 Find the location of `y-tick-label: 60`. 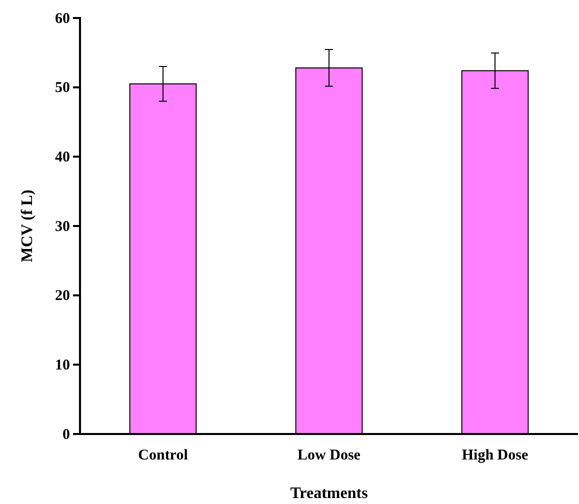

y-tick-label: 60 is located at coordinates (62, 18).